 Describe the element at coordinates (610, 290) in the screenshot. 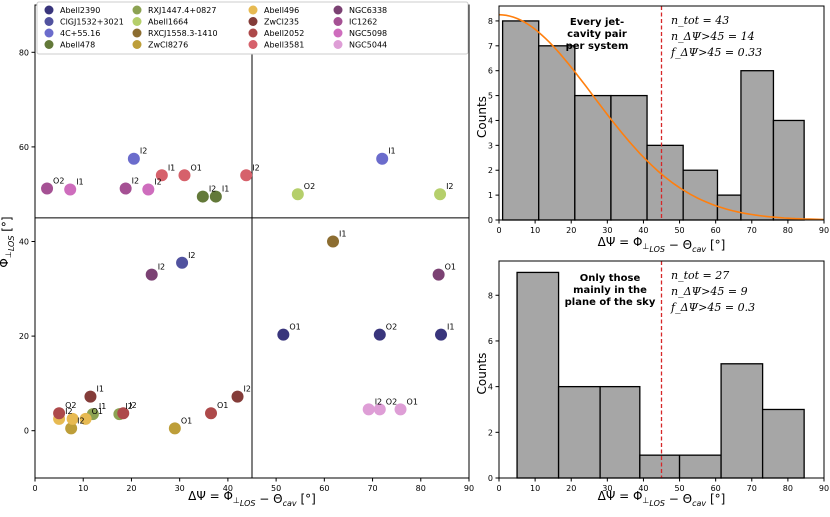

I see `histogram-title-line: mainly in the` at that location.